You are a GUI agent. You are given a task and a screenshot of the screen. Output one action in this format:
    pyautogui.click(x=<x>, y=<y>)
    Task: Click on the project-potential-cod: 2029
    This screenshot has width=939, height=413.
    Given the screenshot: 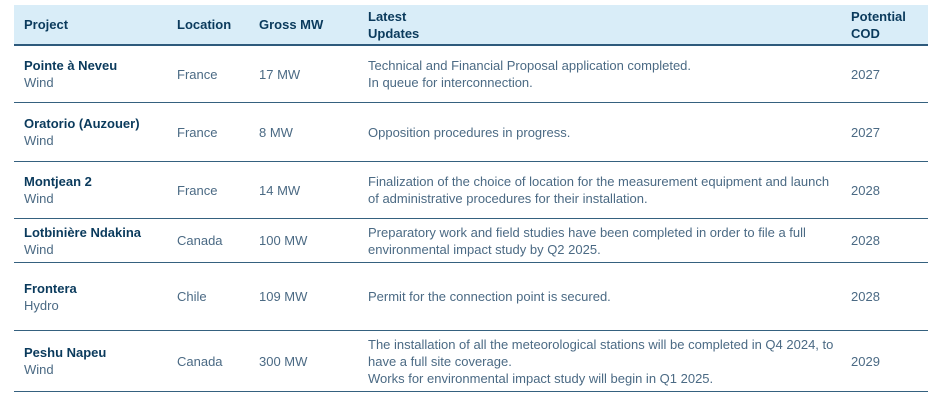 What is the action you would take?
    pyautogui.click(x=865, y=361)
    